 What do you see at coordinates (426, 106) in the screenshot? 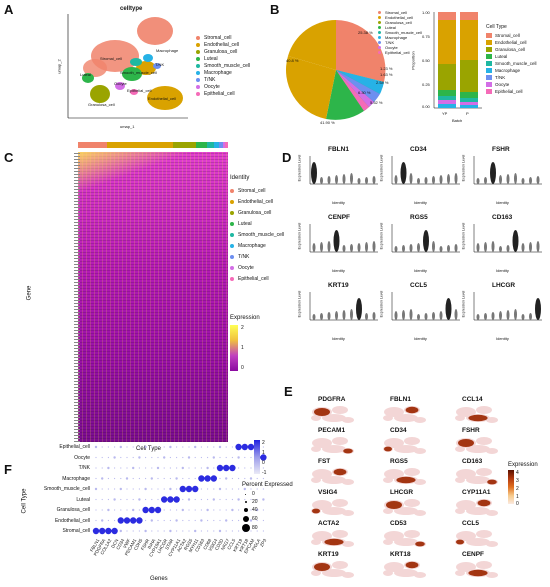
I see `bar-ytick: 0.00` at bounding box center [426, 106].